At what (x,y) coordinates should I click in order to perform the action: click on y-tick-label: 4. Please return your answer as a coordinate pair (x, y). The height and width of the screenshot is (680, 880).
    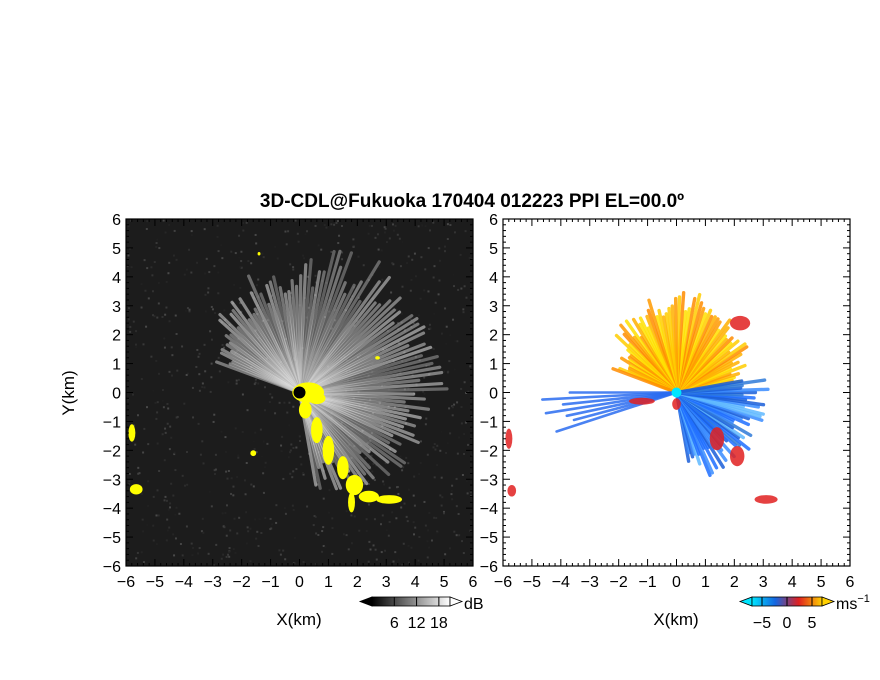
    Looking at the image, I should click on (116, 278).